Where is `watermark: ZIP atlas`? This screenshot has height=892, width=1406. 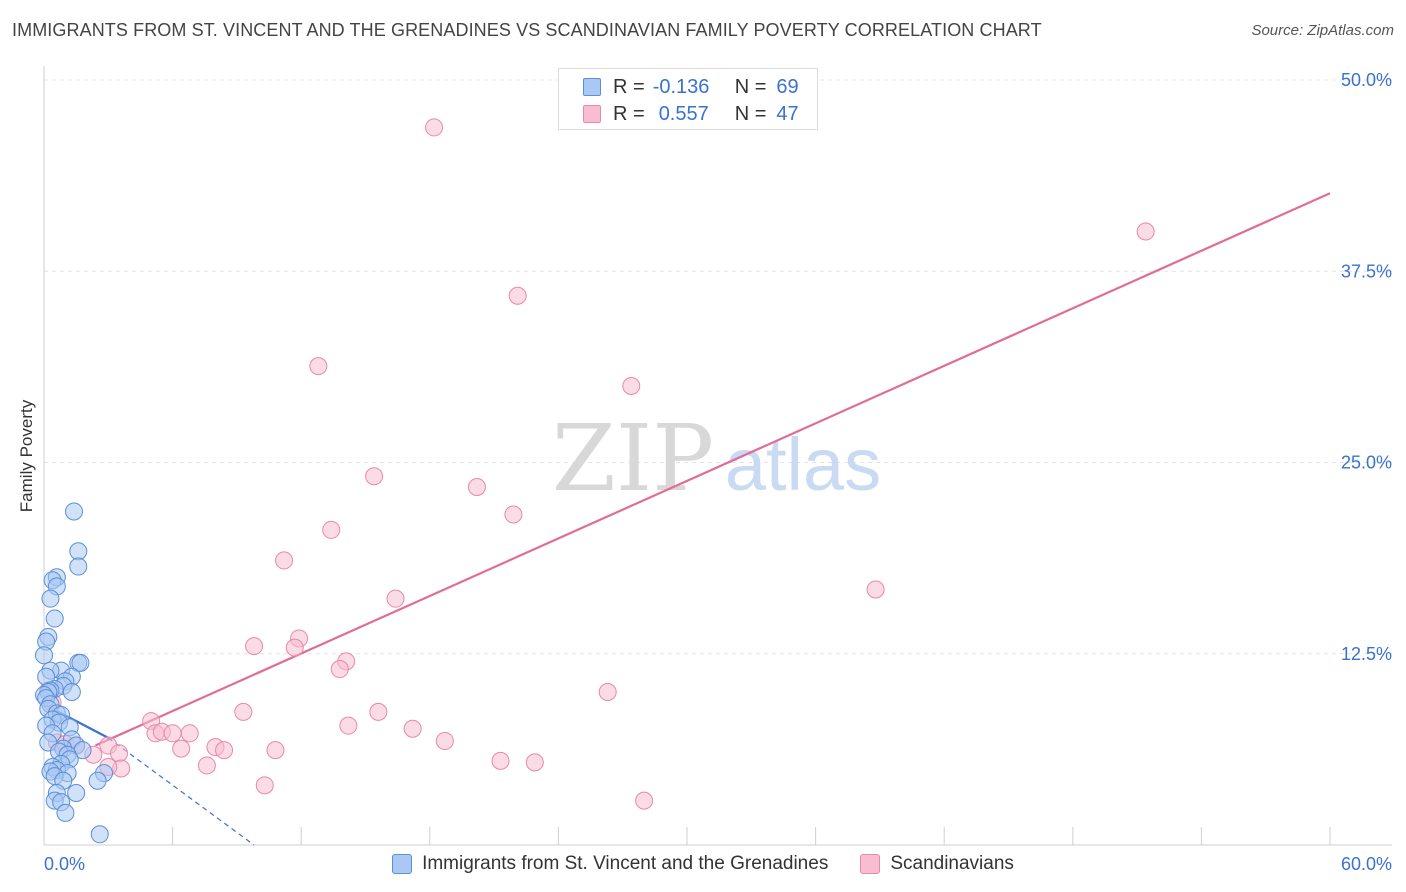
watermark: ZIP atlas is located at coordinates (716, 458).